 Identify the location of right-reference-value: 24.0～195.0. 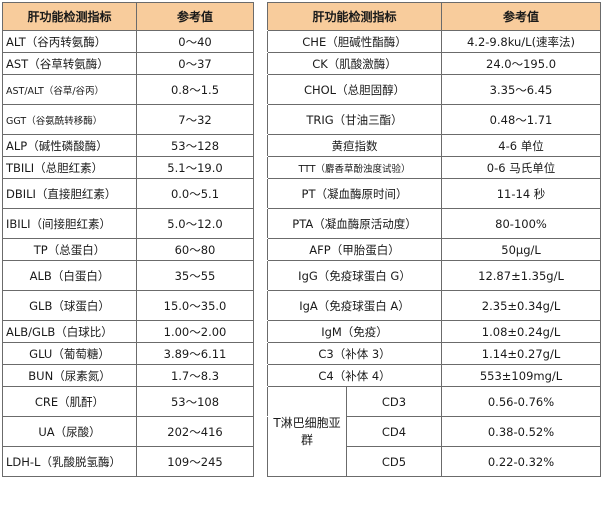
(521, 63).